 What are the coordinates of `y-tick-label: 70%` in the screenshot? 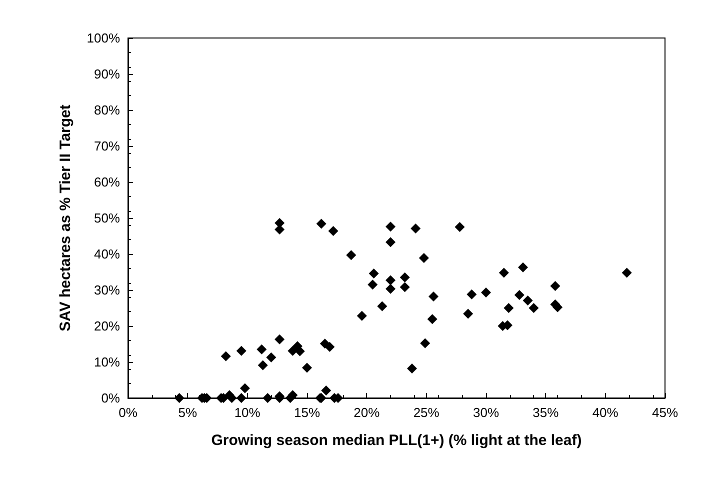 It's located at (107, 146).